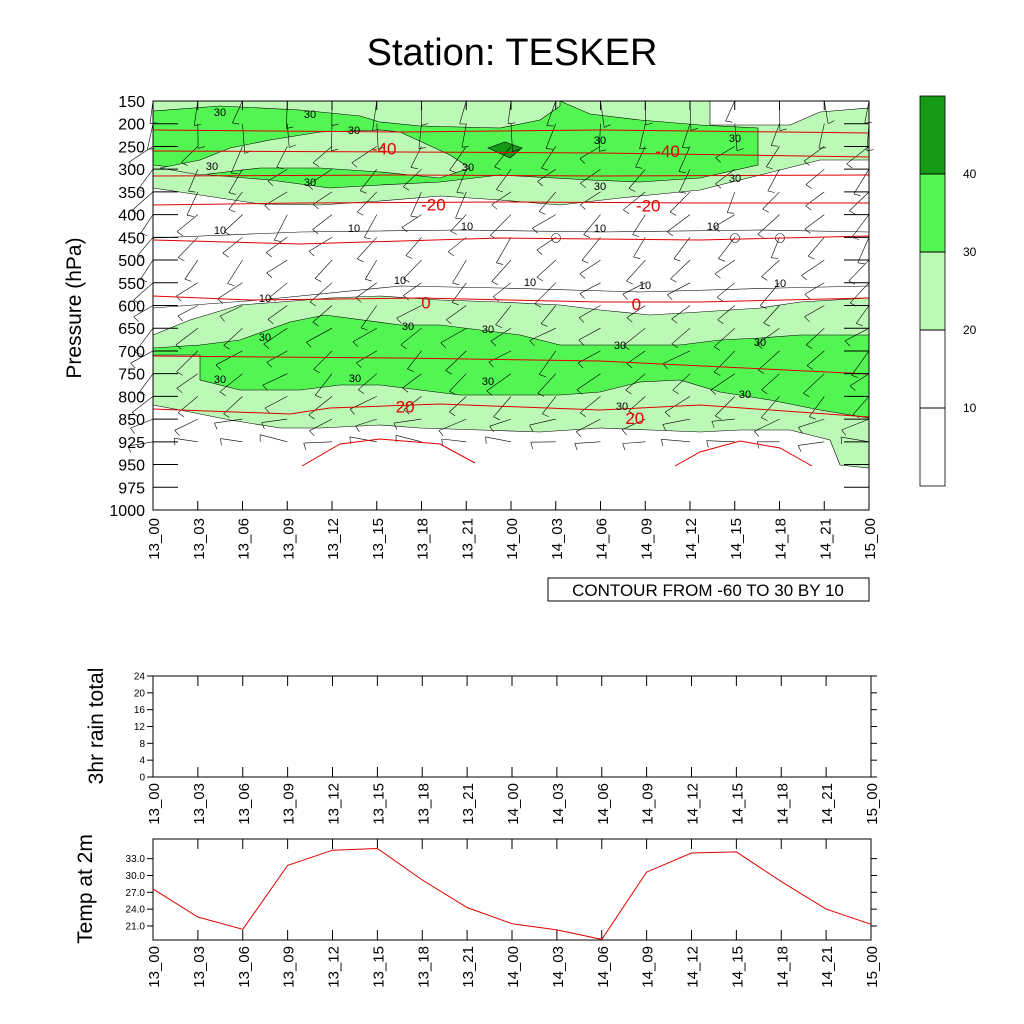  What do you see at coordinates (127, 511) in the screenshot?
I see `pressure-tick-label: 1000` at bounding box center [127, 511].